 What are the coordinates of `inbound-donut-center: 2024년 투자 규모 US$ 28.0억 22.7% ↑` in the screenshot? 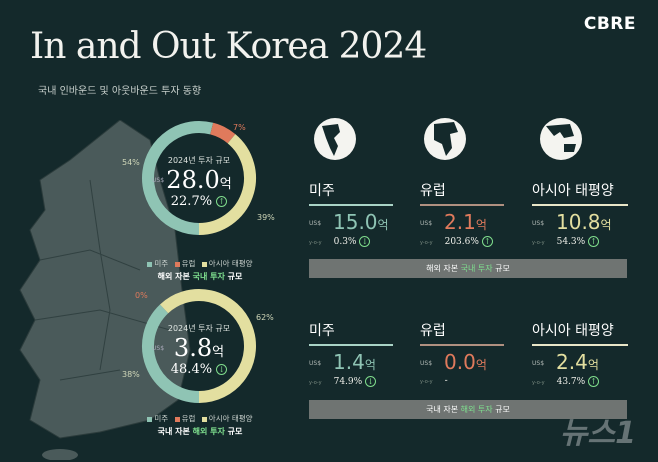 It's located at (199, 182).